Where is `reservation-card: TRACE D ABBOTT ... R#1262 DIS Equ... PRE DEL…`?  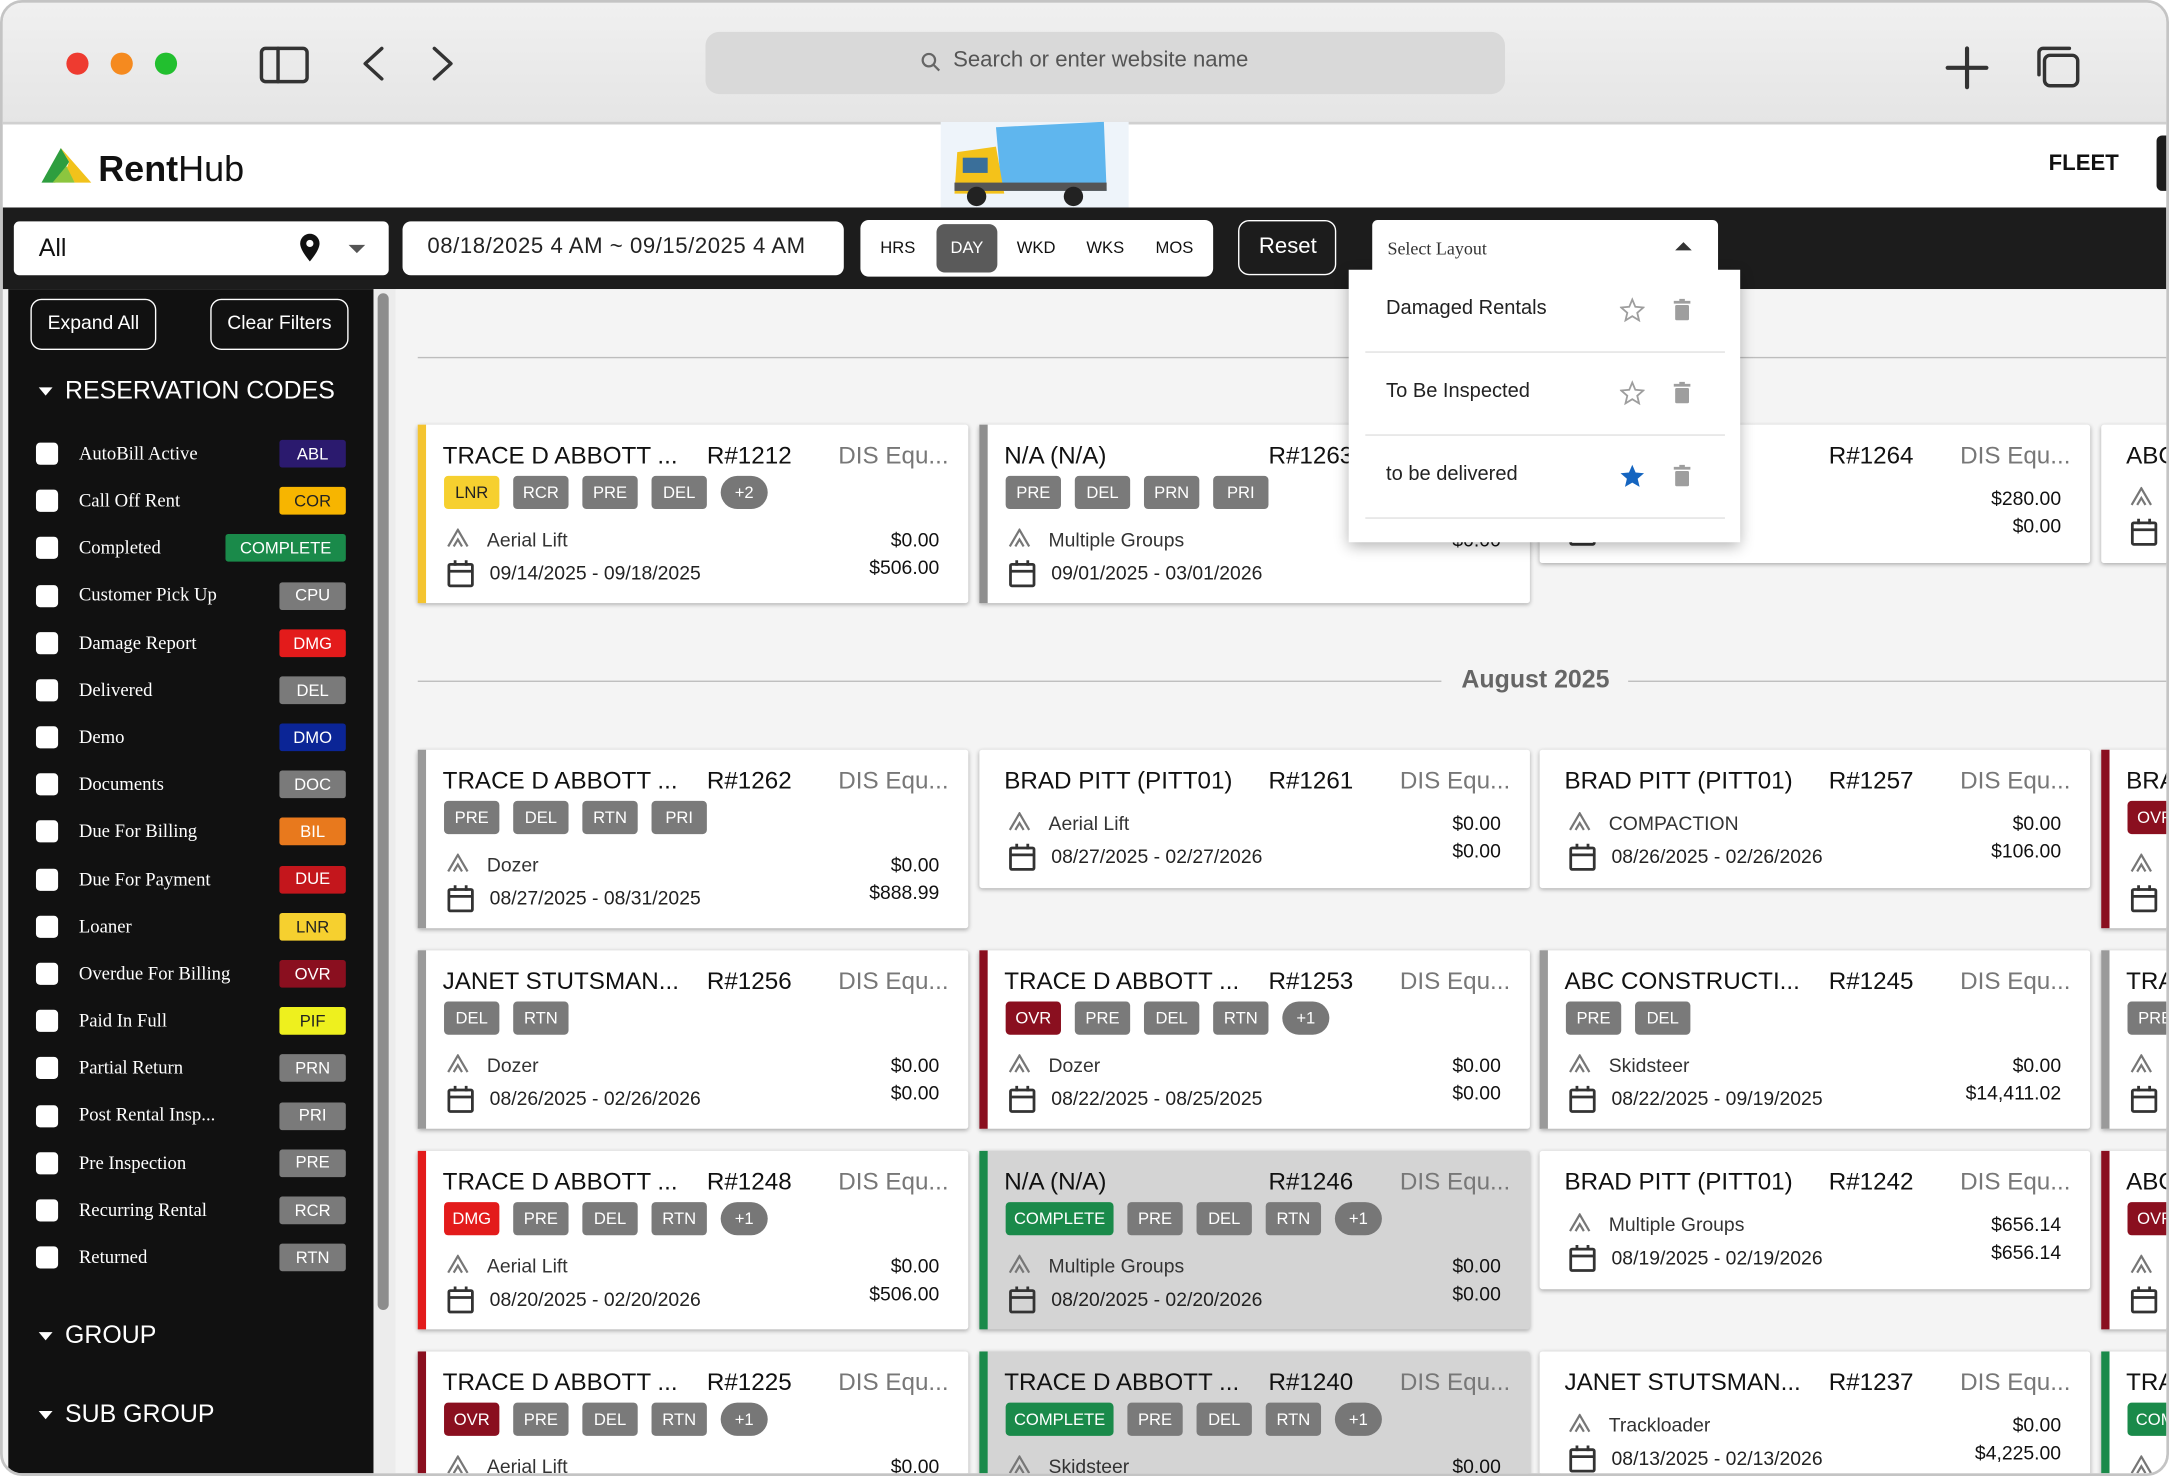 reservation-card: TRACE D ABBOTT ... R#1262 DIS Equ... PRE DEL… is located at coordinates (693, 839).